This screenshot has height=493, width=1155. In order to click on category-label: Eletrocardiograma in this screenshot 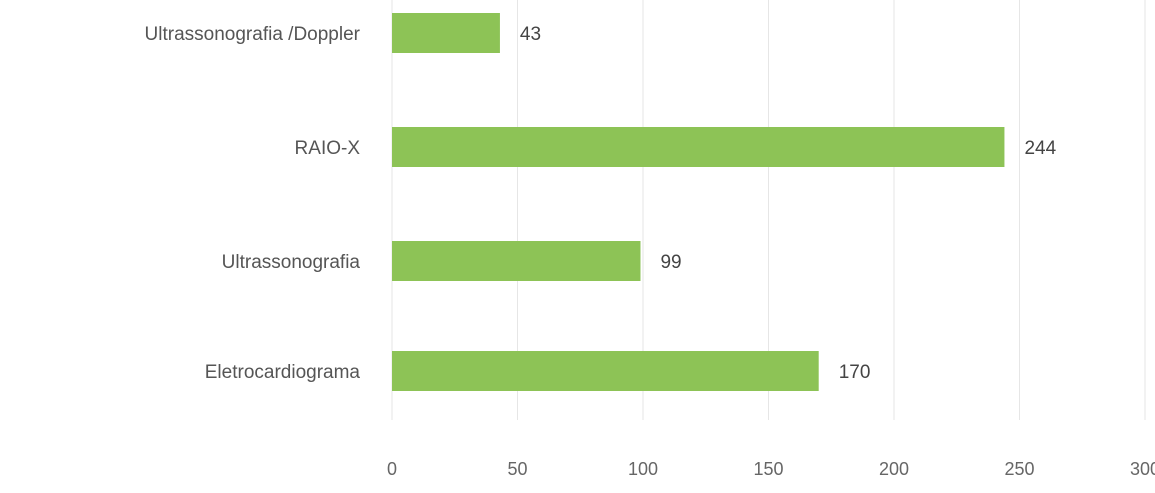, I will do `click(283, 372)`.